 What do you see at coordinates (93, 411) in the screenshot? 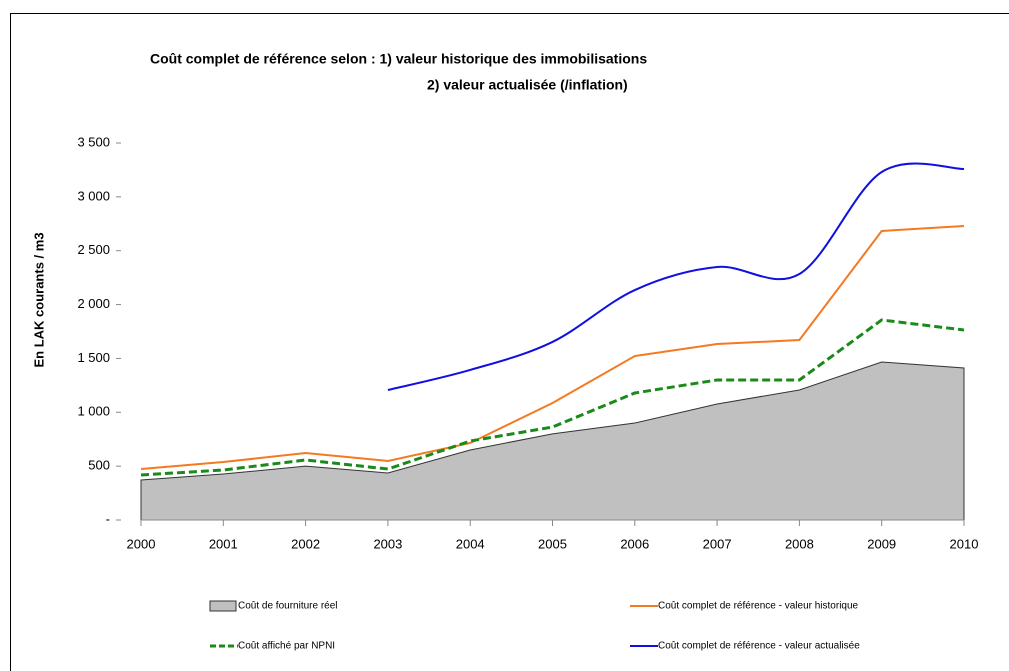
I see `y-tick-label: 1 000` at bounding box center [93, 411].